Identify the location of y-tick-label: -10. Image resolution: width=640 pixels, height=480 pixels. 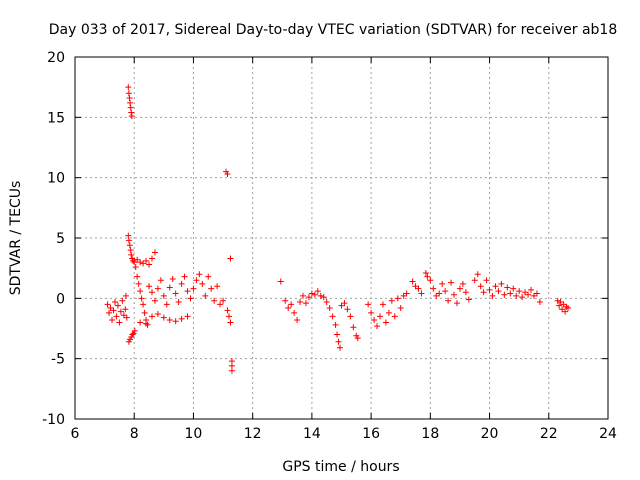
(53, 420).